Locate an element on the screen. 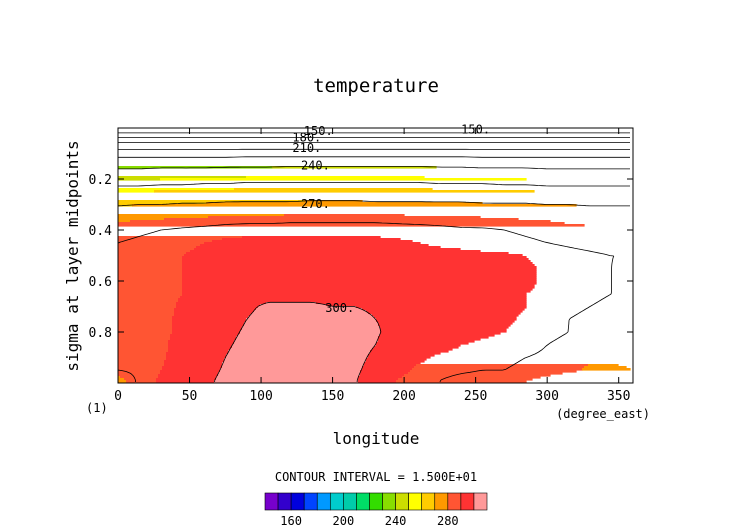 This screenshot has height=532, width=752. y-tick-label: 0.8 is located at coordinates (100, 333).